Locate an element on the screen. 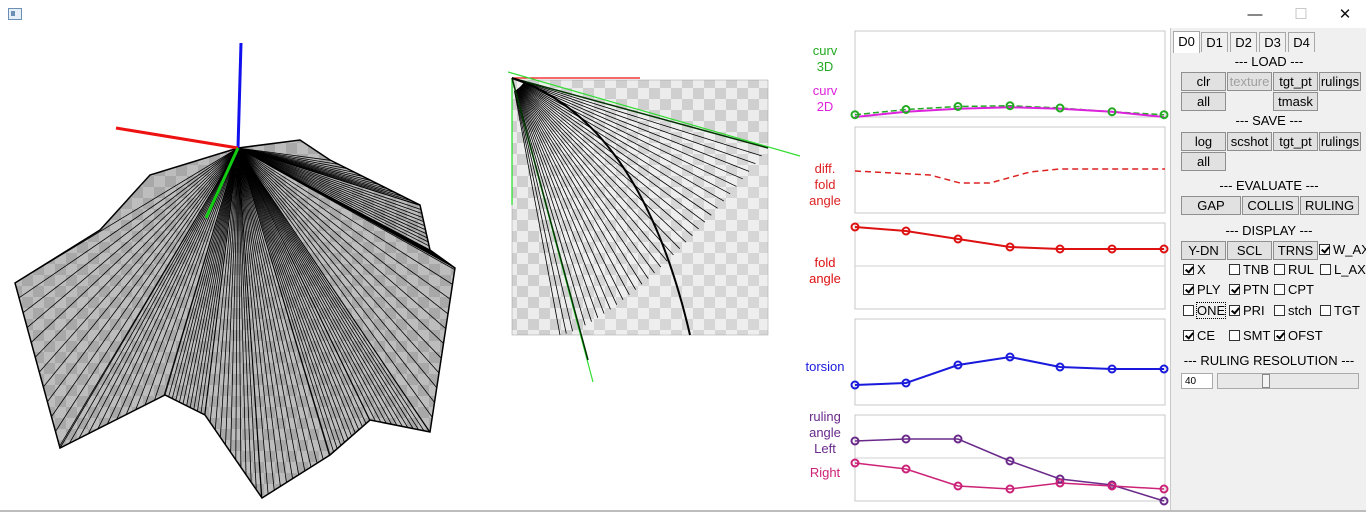 Image resolution: width=1366 pixels, height=512 pixels. ruling-resolution-input: 40 is located at coordinates (1197, 381).